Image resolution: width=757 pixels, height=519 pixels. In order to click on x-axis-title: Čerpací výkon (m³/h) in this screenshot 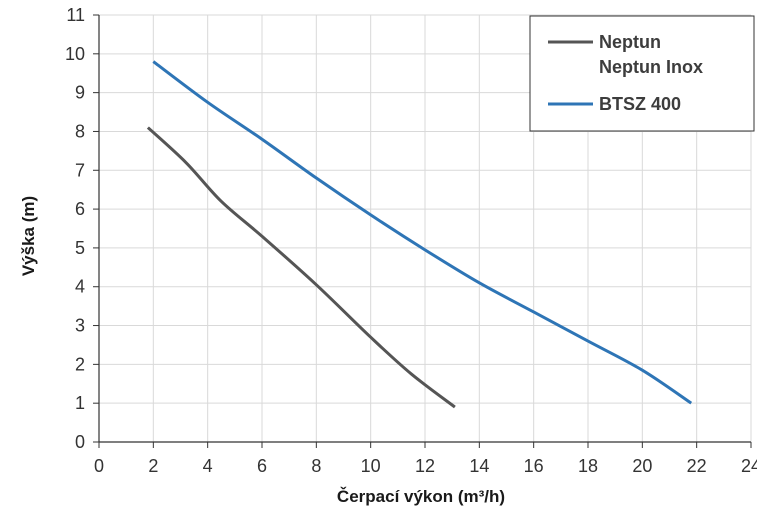, I will do `click(421, 496)`.